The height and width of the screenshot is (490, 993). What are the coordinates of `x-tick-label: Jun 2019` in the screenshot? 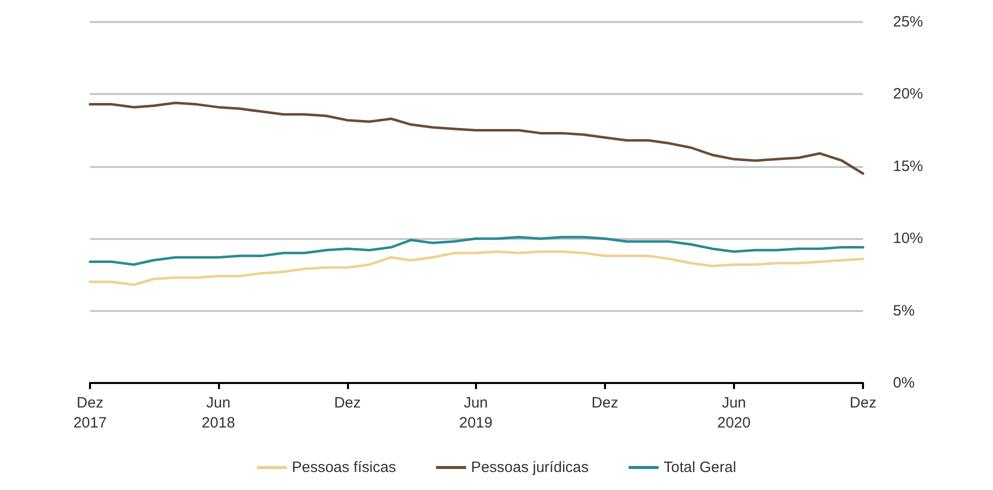 It's located at (475, 413).